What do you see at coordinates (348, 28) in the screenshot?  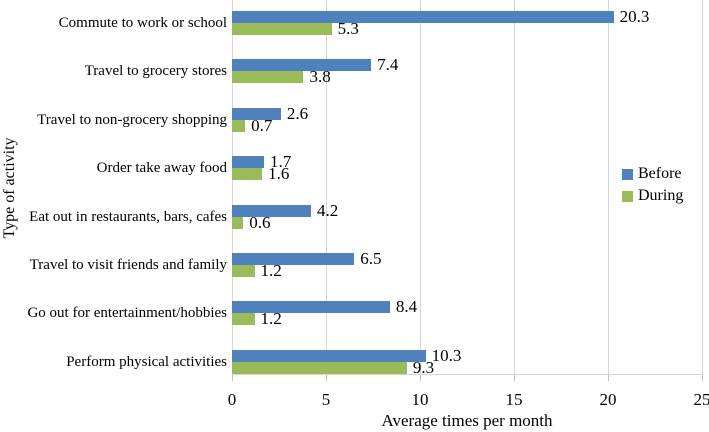 I see `value-label: 5.3` at bounding box center [348, 28].